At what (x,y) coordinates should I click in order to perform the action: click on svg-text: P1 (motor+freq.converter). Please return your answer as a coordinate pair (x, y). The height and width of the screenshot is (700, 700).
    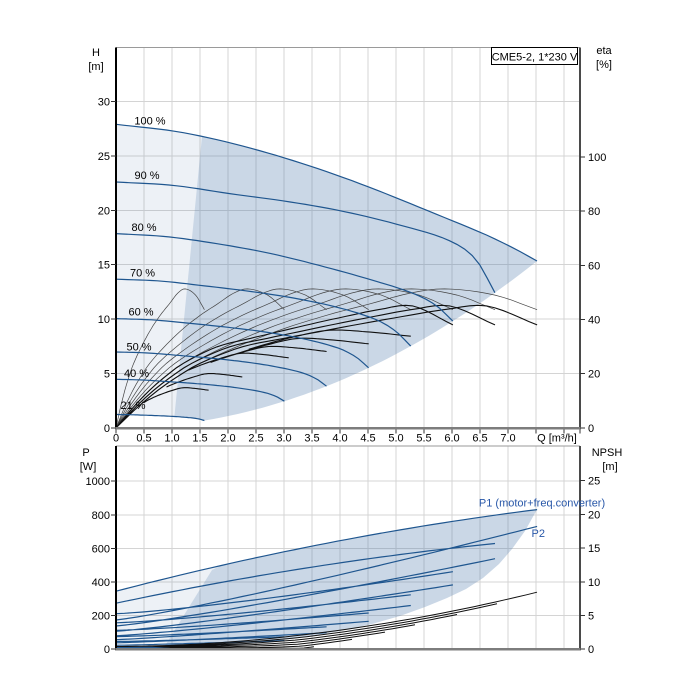
    Looking at the image, I should click on (542, 504).